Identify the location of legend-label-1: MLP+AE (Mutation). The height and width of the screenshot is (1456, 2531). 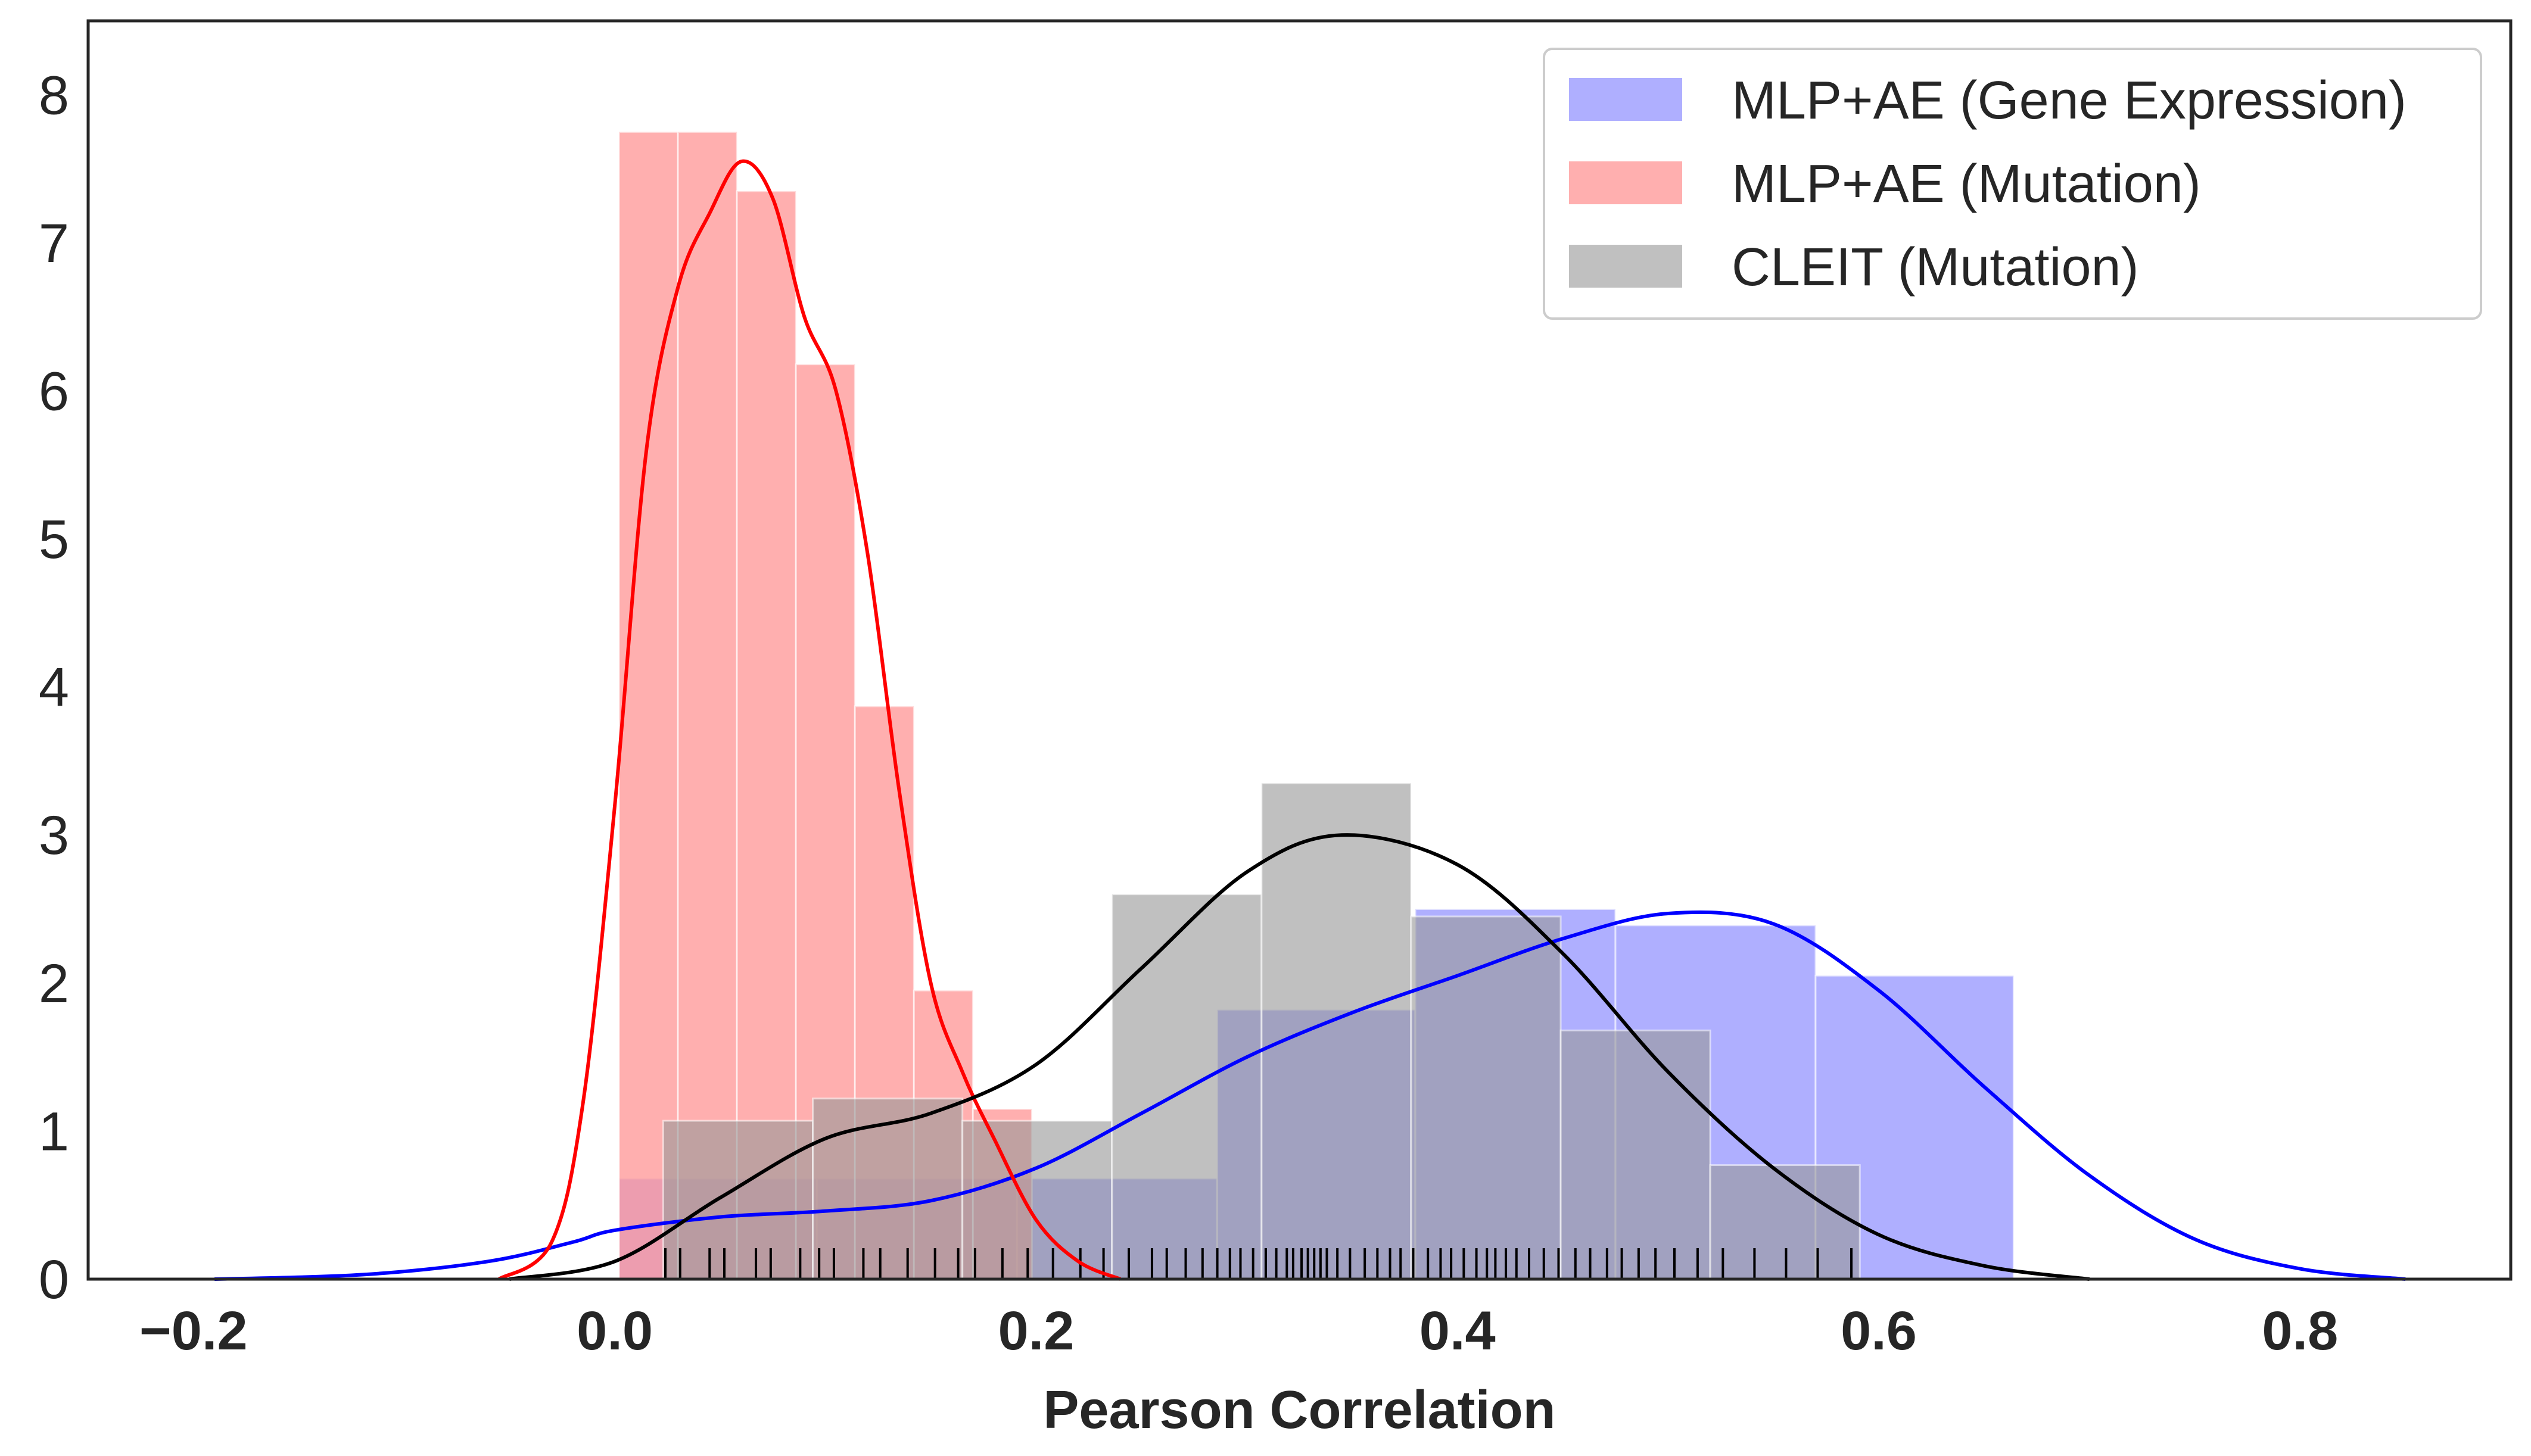
(1966, 184).